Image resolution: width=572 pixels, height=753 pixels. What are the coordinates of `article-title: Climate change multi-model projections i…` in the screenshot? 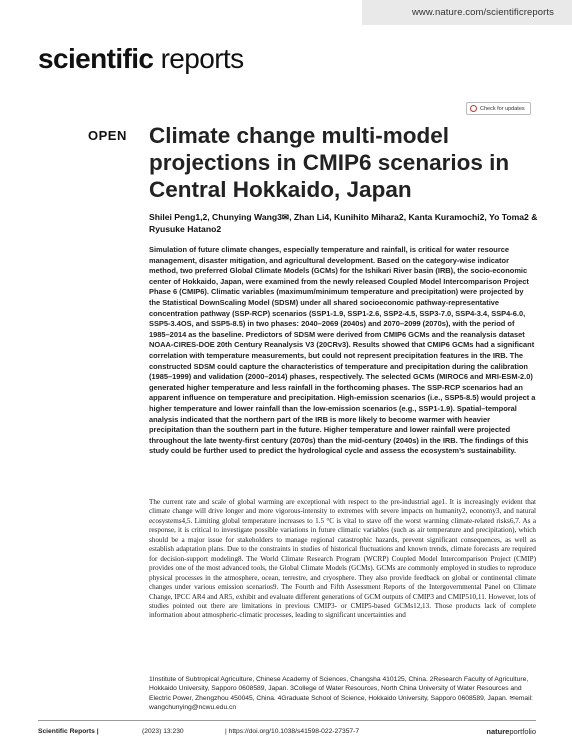 It's located at (329, 162).